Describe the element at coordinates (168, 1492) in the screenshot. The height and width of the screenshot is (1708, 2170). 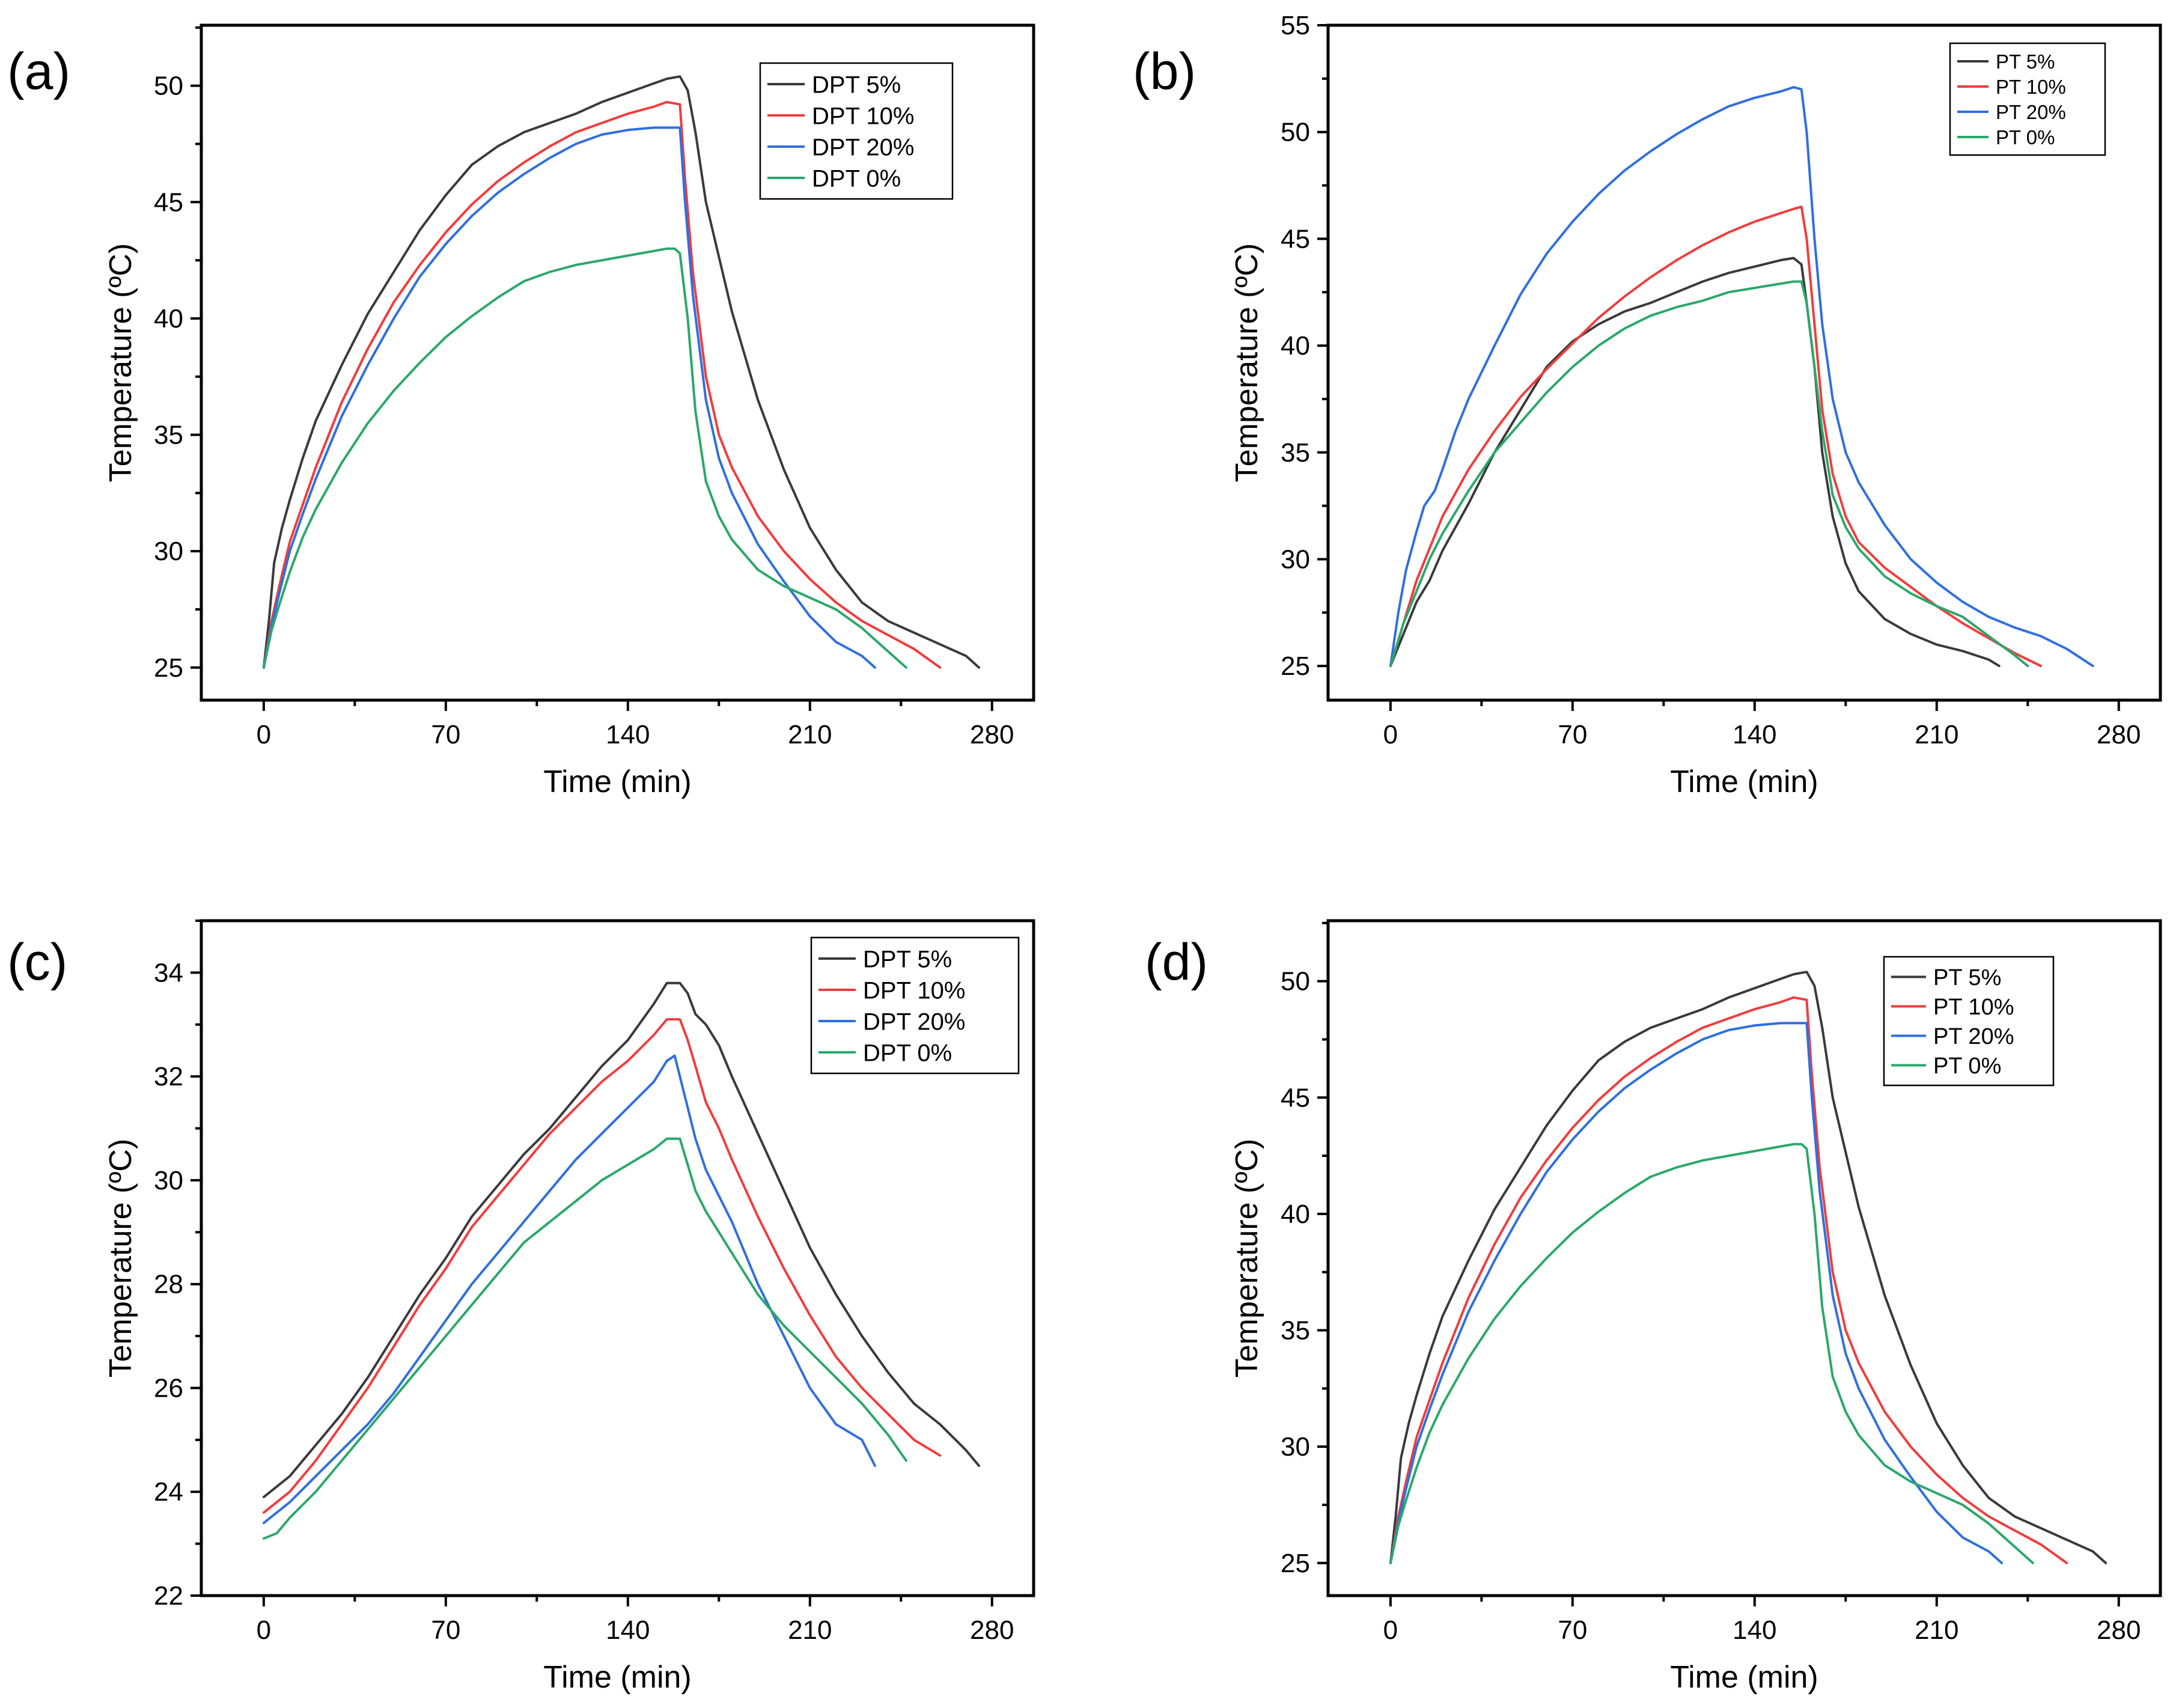
I see `y-tick-label: 24` at that location.